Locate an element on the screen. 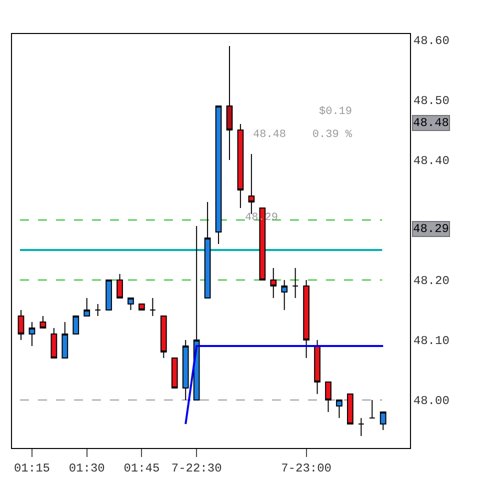 The height and width of the screenshot is (486, 479). y-tick-label: 48.00 is located at coordinates (431, 401).